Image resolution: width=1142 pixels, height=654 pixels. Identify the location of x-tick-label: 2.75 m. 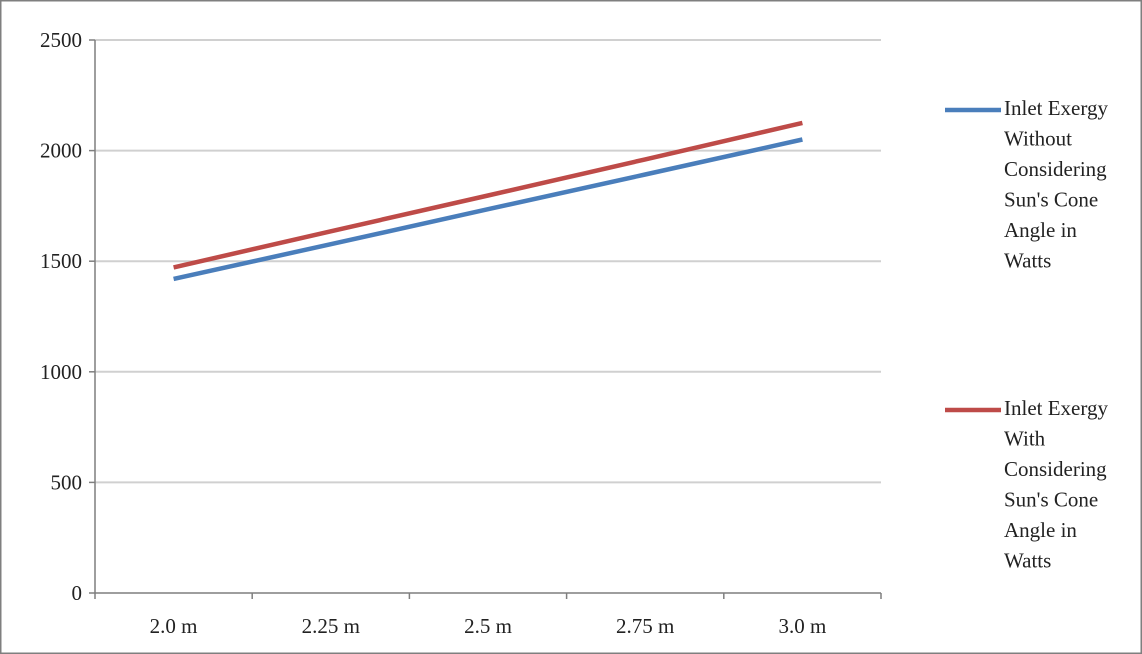
(645, 626).